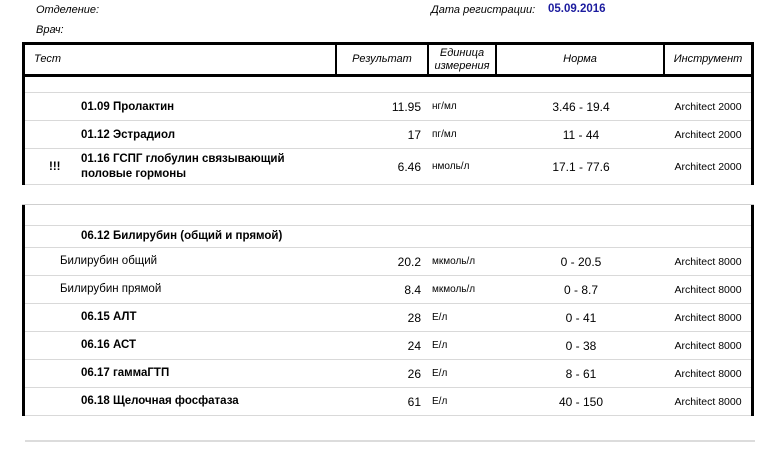 Image resolution: width=781 pixels, height=460 pixels. Describe the element at coordinates (181, 107) in the screenshot. I see `test-cell: 01.09 Пролактин` at that location.